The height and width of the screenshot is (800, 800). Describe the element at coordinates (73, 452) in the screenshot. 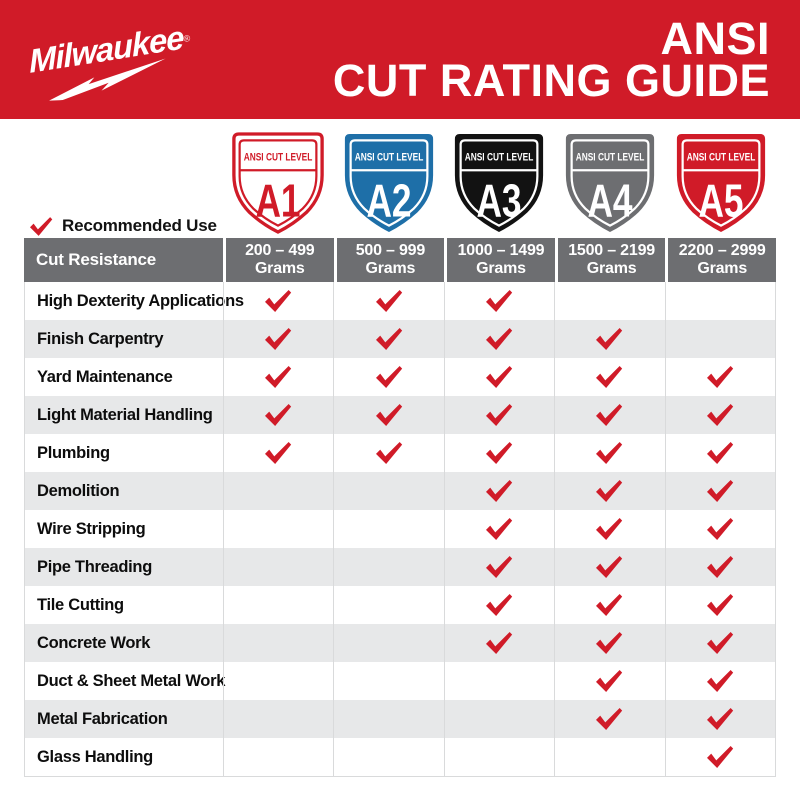

I see `row-label: Plumbing` at that location.